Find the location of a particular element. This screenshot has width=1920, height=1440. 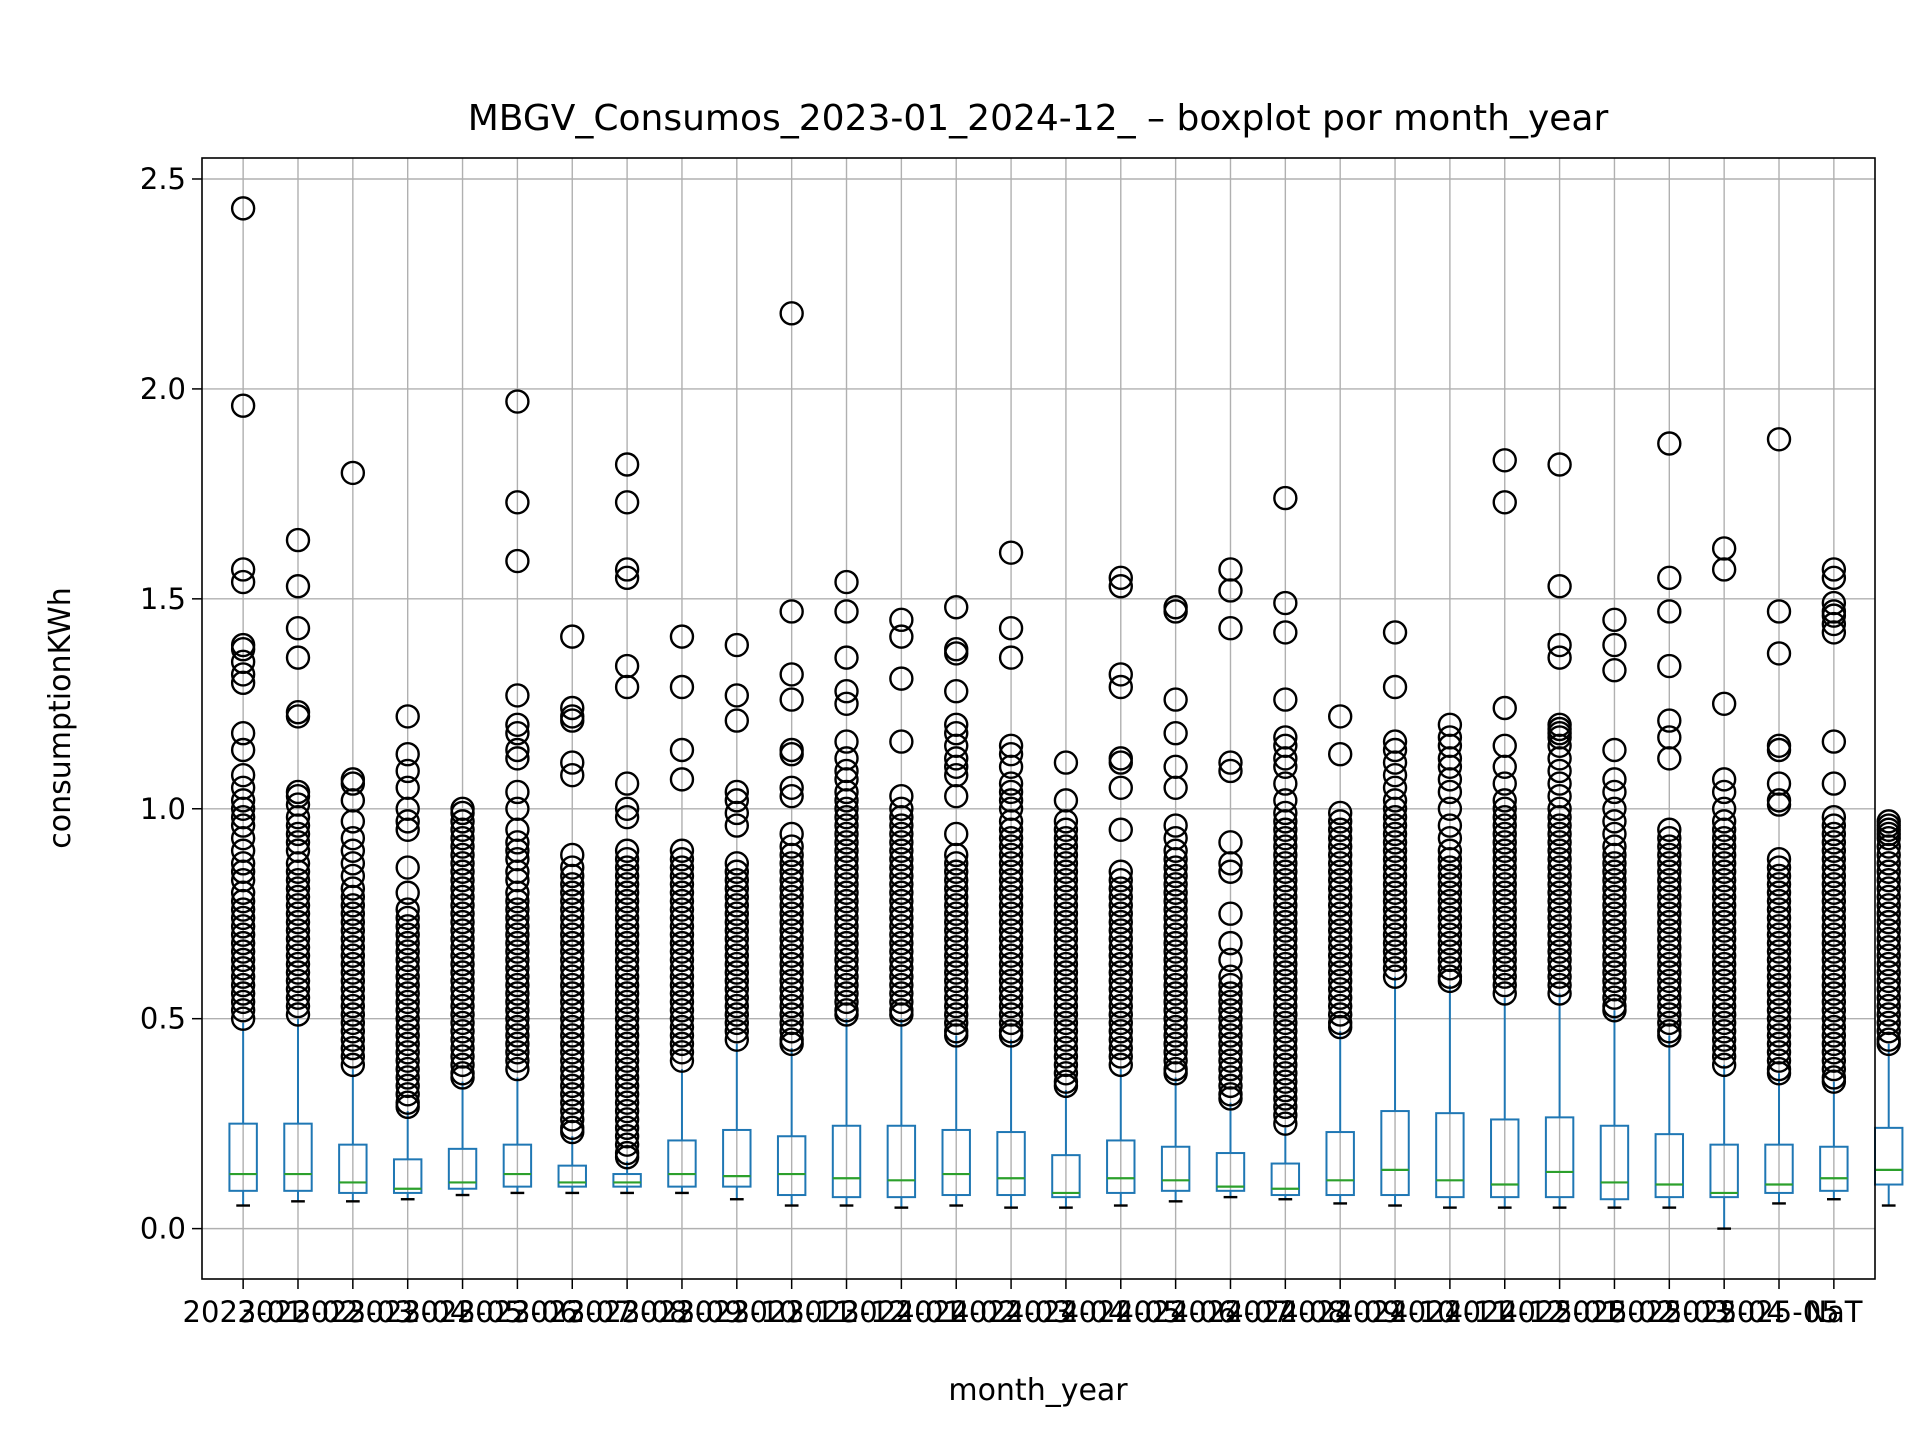

y-tick-label: 1.0 is located at coordinates (163, 809).